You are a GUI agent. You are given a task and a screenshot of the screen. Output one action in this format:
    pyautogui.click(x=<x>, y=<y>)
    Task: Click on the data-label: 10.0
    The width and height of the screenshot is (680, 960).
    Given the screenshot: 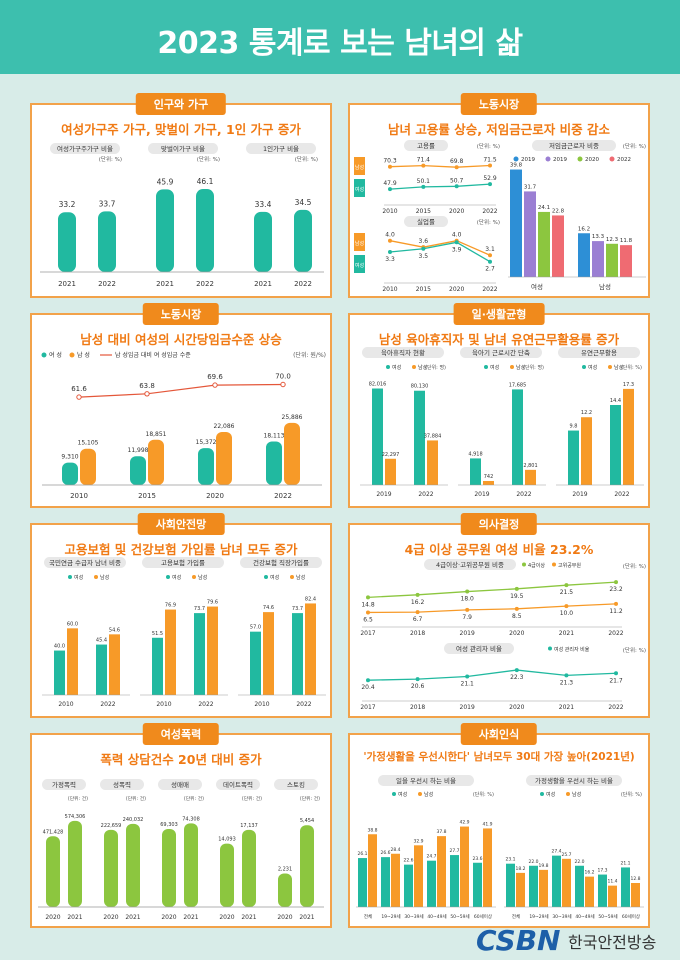 What is the action you would take?
    pyautogui.click(x=567, y=613)
    